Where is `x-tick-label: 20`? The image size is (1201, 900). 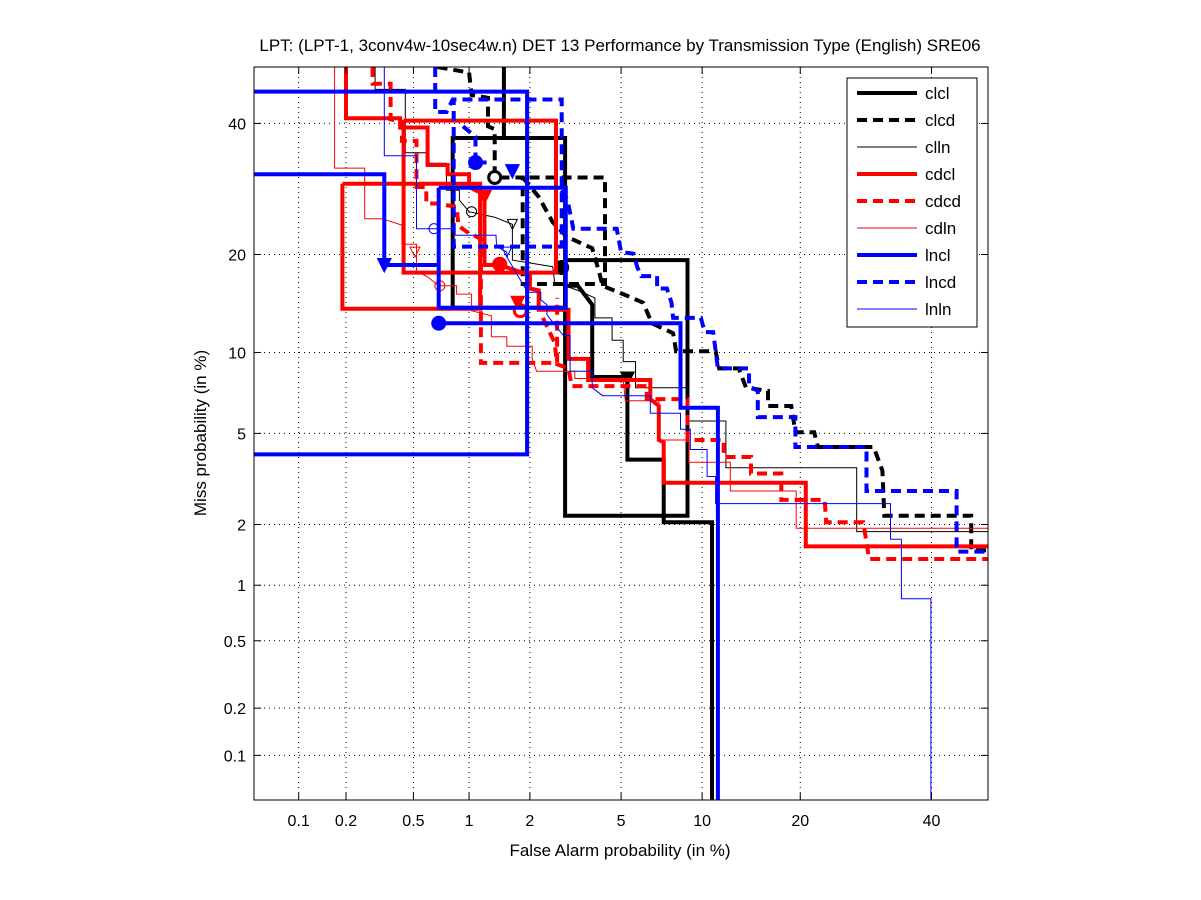 x-tick-label: 20 is located at coordinates (800, 821).